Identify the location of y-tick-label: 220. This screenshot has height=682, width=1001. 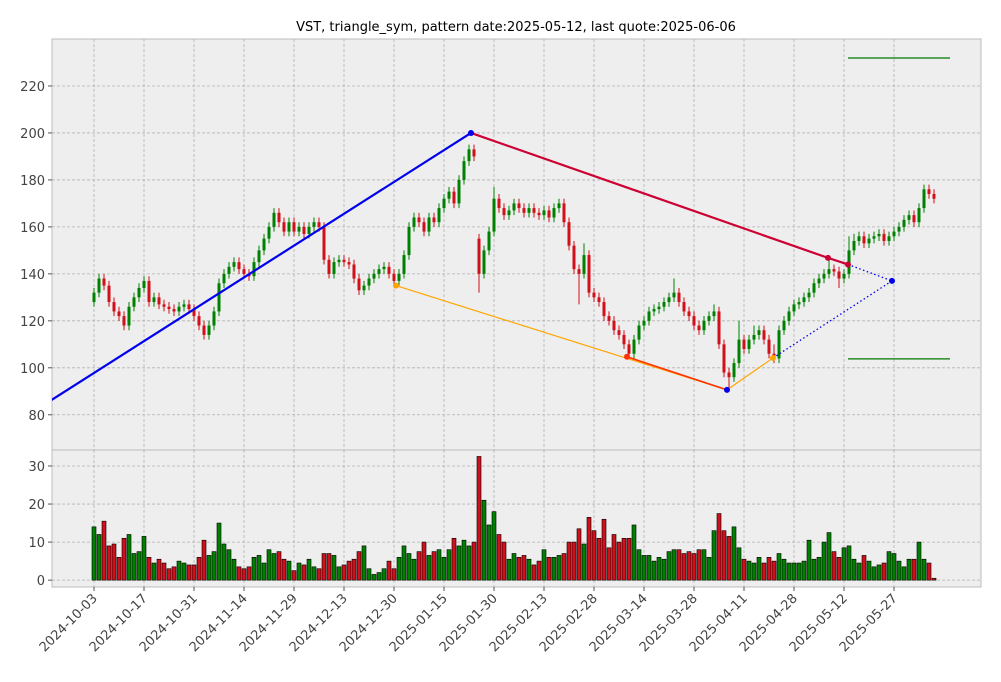
(32, 87).